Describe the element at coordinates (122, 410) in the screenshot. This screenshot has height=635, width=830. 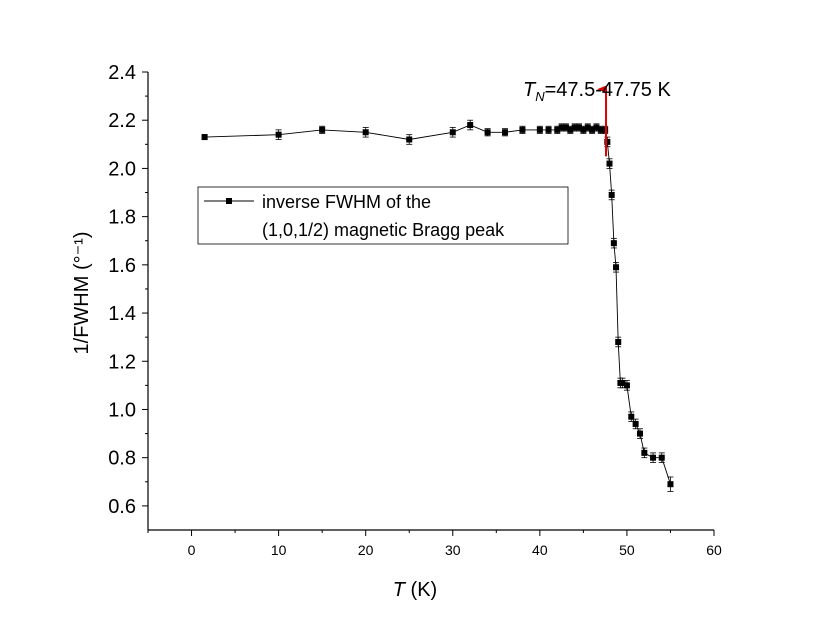
I see `y-tick-label: 1.0` at that location.